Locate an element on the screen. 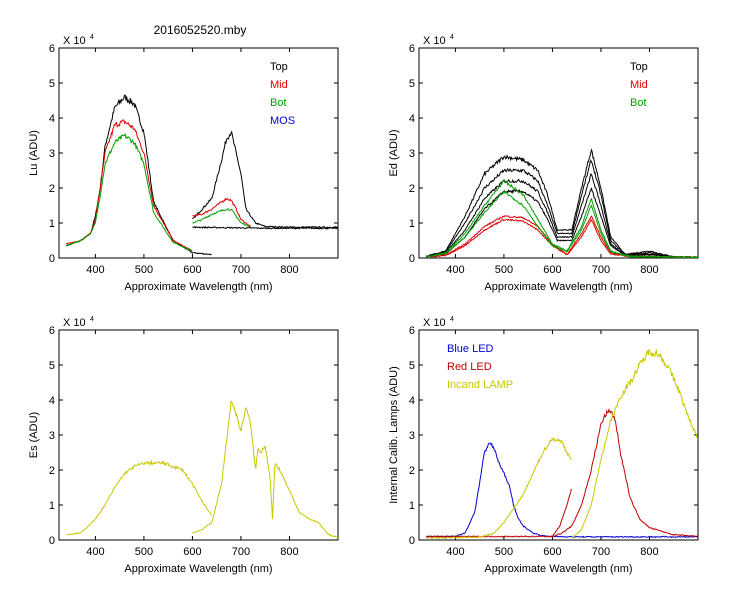  y-axis-label: Lu (ADU) is located at coordinates (34, 153).